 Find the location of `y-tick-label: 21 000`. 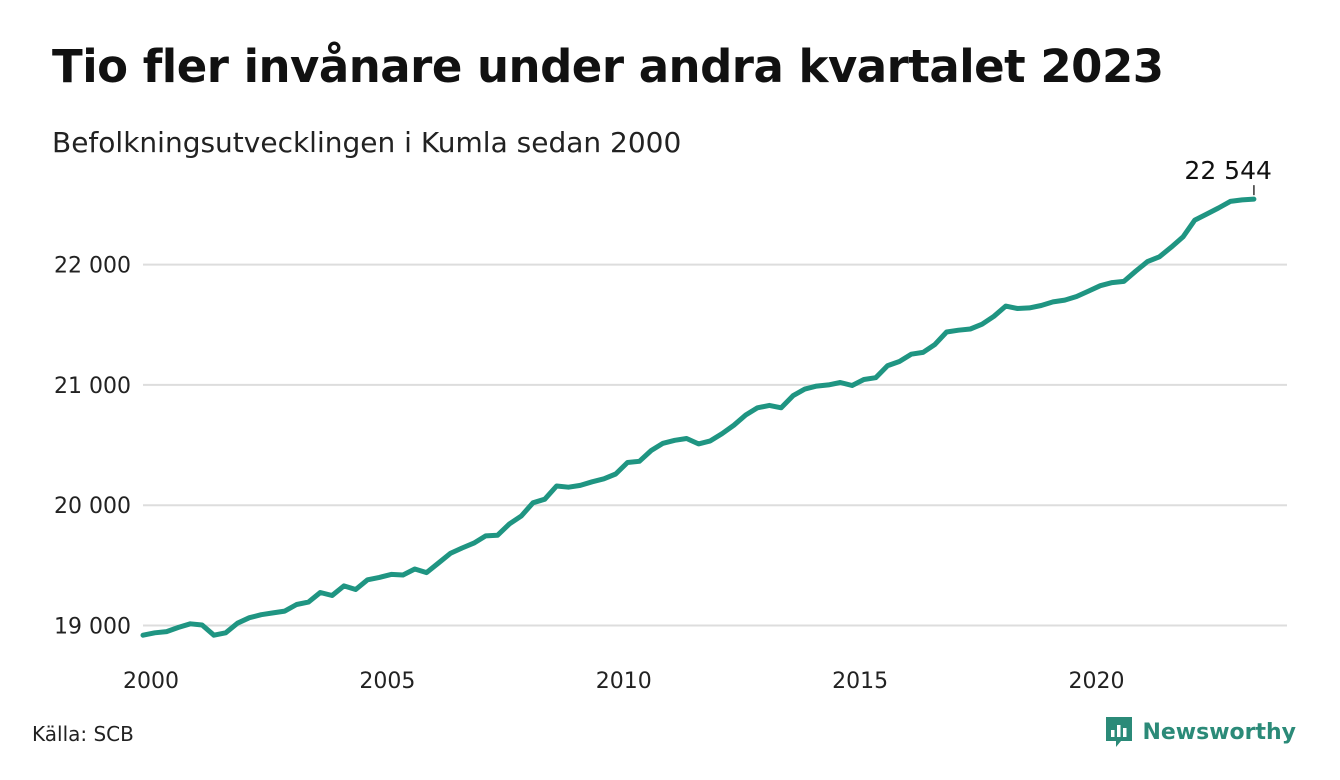

y-tick-label: 21 000 is located at coordinates (92, 386).